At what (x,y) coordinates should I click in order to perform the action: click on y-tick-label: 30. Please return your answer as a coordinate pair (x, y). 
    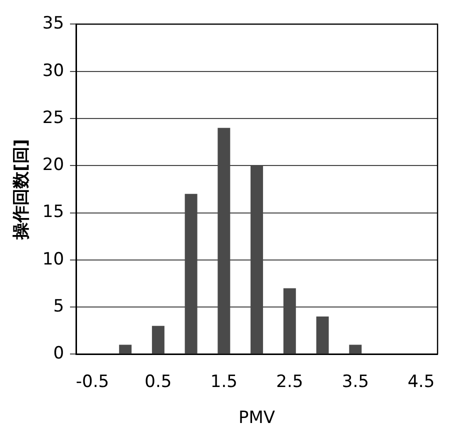
    Looking at the image, I should click on (53, 70).